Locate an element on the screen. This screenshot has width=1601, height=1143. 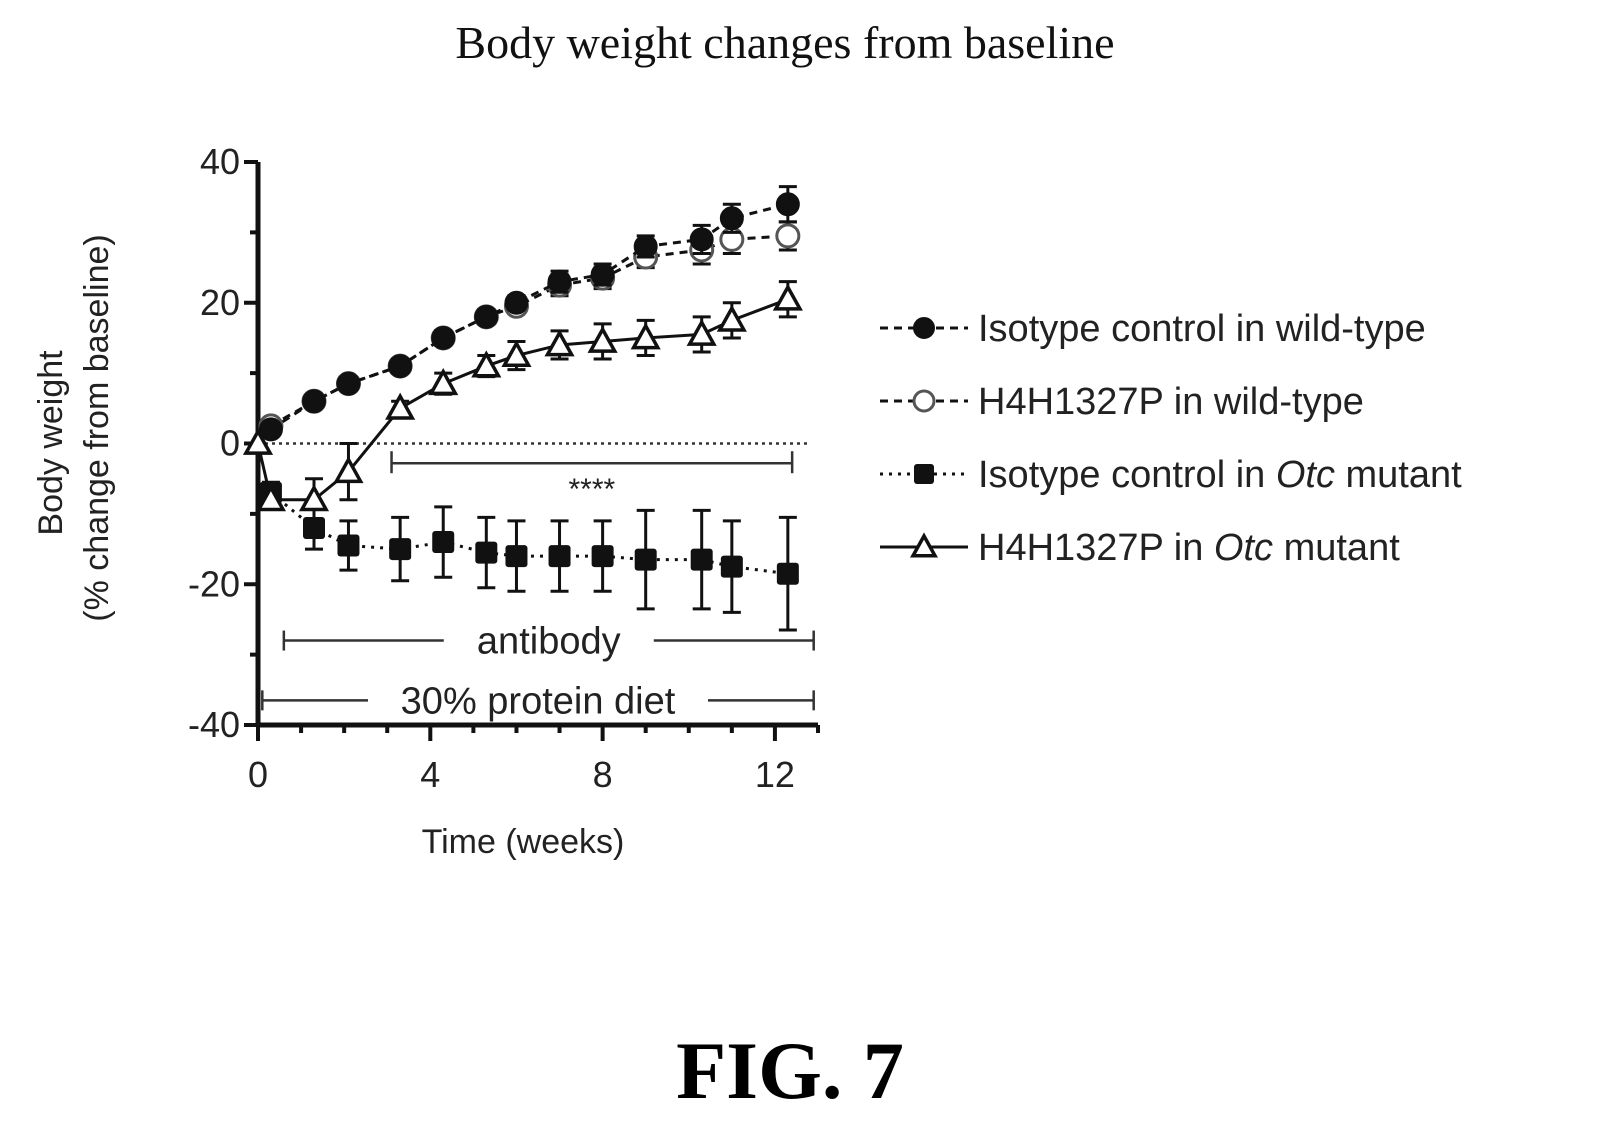
legend-label-text: Isotype control in wild-type is located at coordinates (1202, 329).